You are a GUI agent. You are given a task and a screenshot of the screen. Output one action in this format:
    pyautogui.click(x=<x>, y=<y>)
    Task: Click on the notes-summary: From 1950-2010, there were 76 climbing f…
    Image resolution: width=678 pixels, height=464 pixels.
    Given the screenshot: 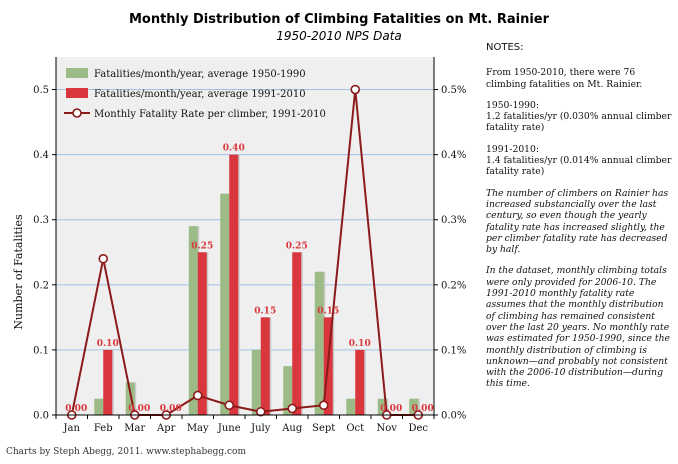 What is the action you would take?
    pyautogui.click(x=564, y=78)
    